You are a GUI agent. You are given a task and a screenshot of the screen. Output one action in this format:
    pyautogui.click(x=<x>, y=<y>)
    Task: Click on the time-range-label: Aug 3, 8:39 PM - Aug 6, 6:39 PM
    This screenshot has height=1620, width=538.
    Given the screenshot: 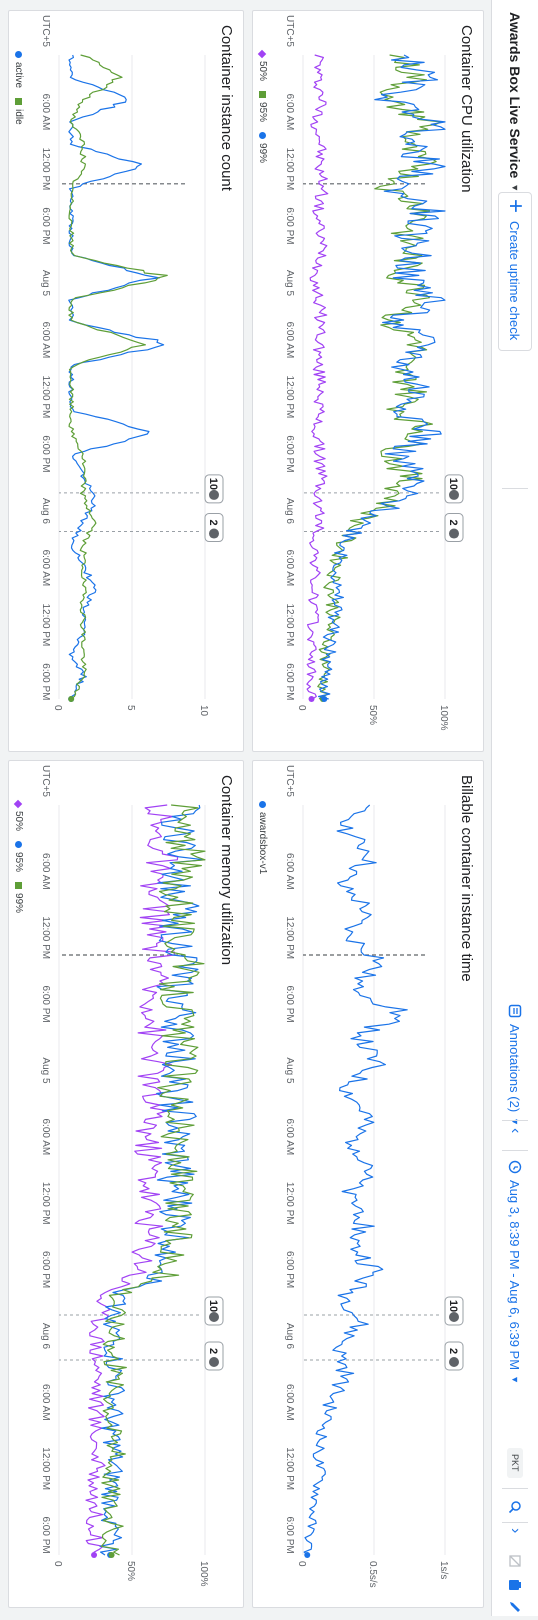 What is the action you would take?
    pyautogui.click(x=515, y=1275)
    